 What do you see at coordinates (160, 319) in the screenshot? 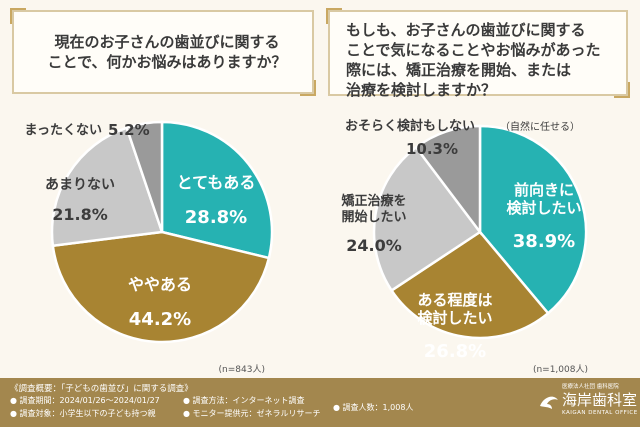
I see `slice-value: 44.2%` at bounding box center [160, 319].